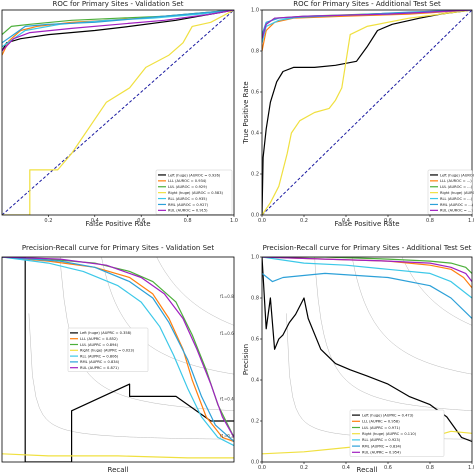 The width and height of the screenshot is (474, 474). I want to click on legend-label-lll: LLL (AUPRC = 0.852), so click(99, 339).